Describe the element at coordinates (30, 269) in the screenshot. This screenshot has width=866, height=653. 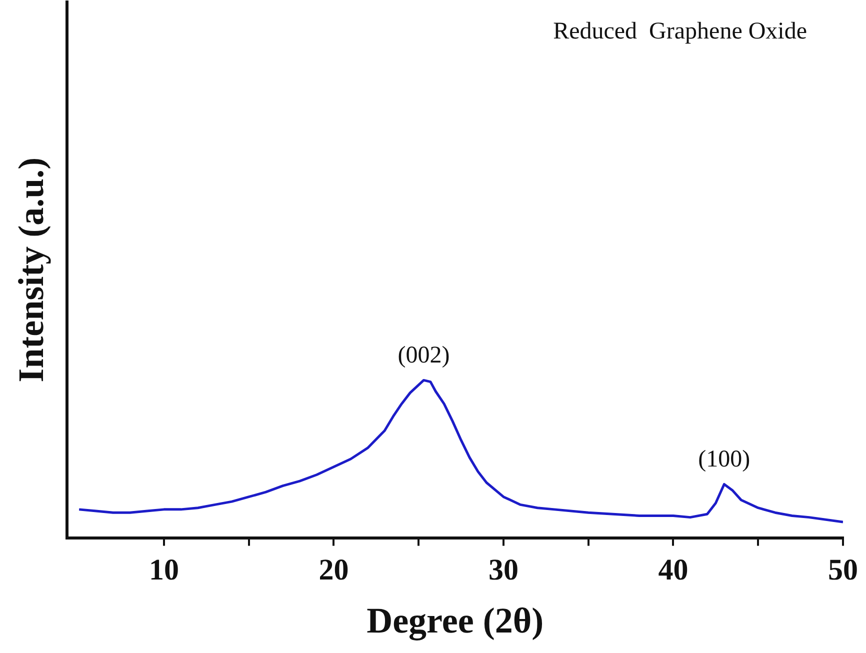
I see `y-axis-title: Intensity (a.u.)` at that location.